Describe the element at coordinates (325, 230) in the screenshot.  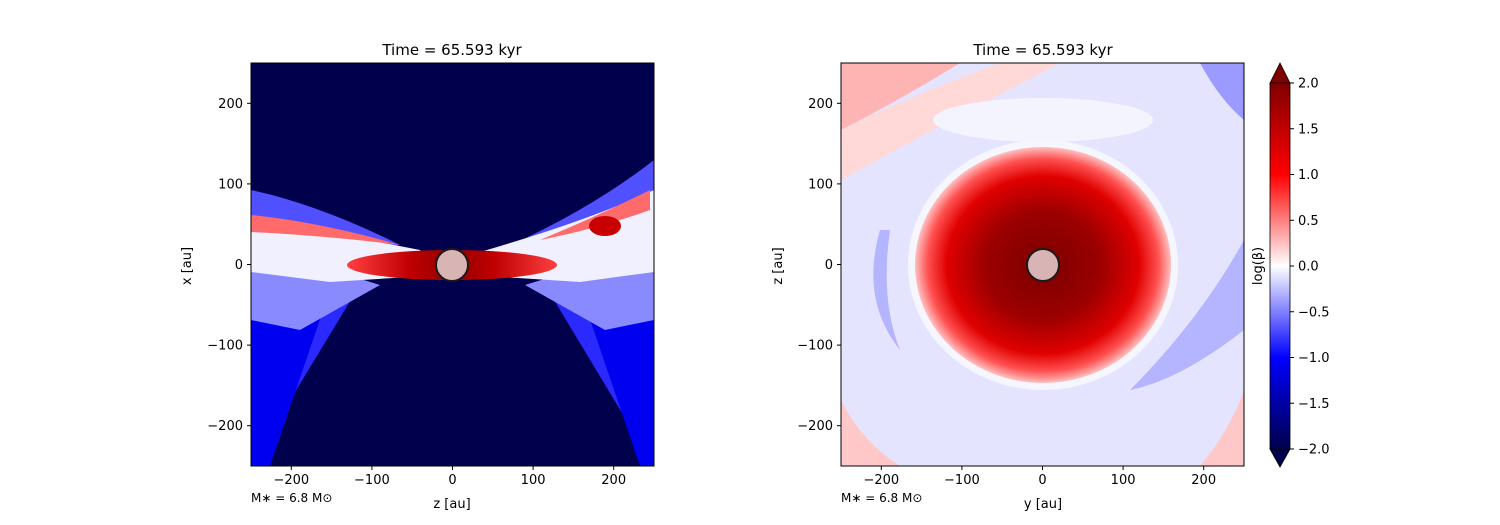
I see `left-red-streak` at that location.